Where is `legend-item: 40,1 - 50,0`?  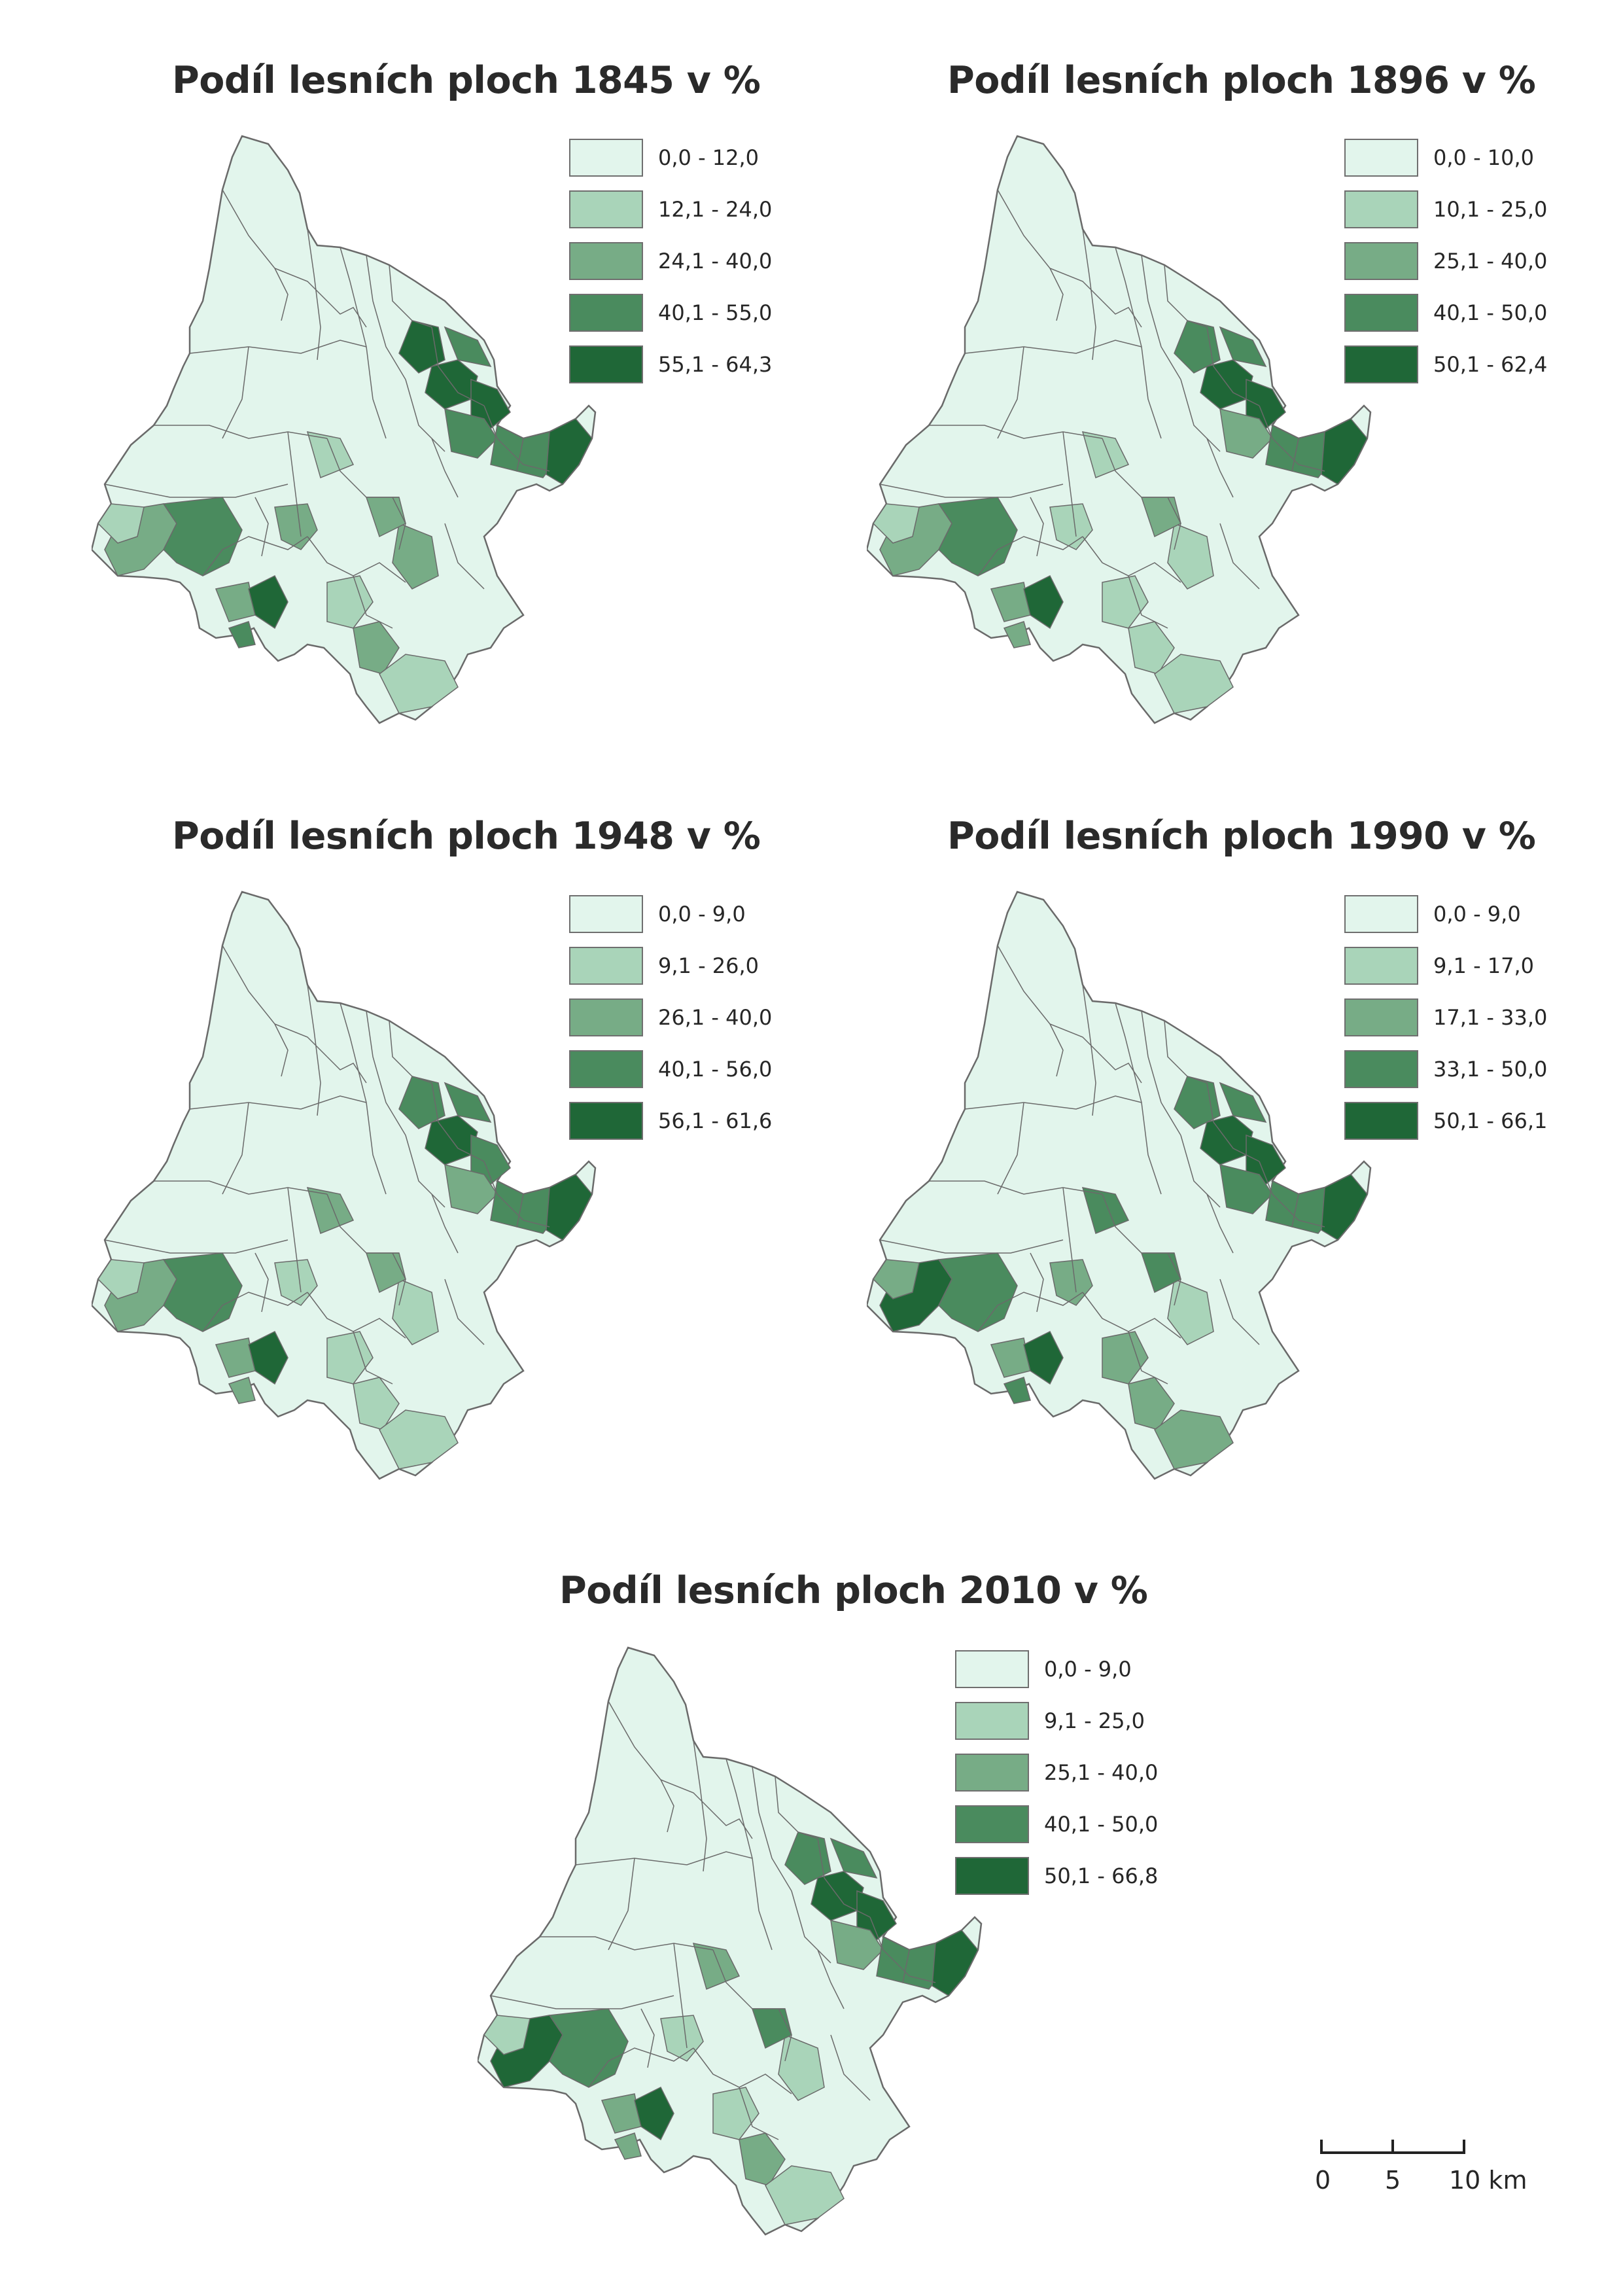 legend-item: 40,1 - 50,0 is located at coordinates (1475, 313).